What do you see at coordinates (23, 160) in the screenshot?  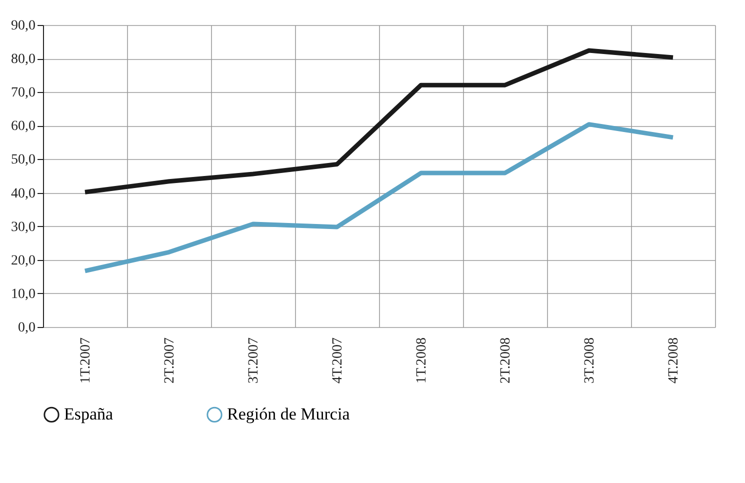 I see `y-tick-label: 50,0` at bounding box center [23, 160].